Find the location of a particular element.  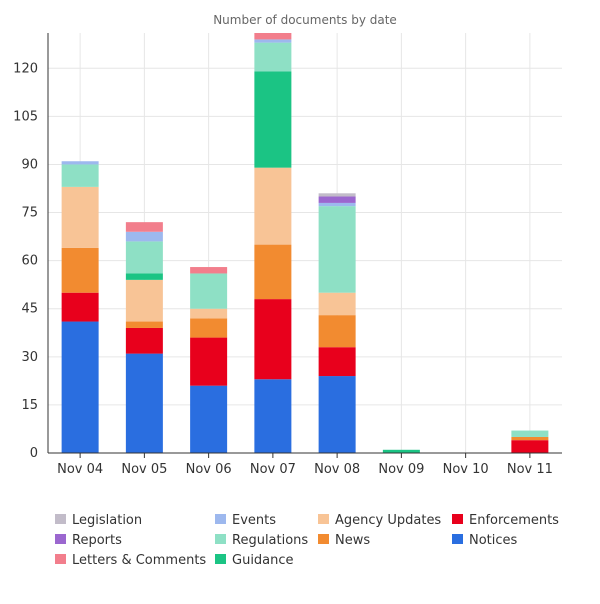

legend-item: Letters & Comments is located at coordinates (130, 560).